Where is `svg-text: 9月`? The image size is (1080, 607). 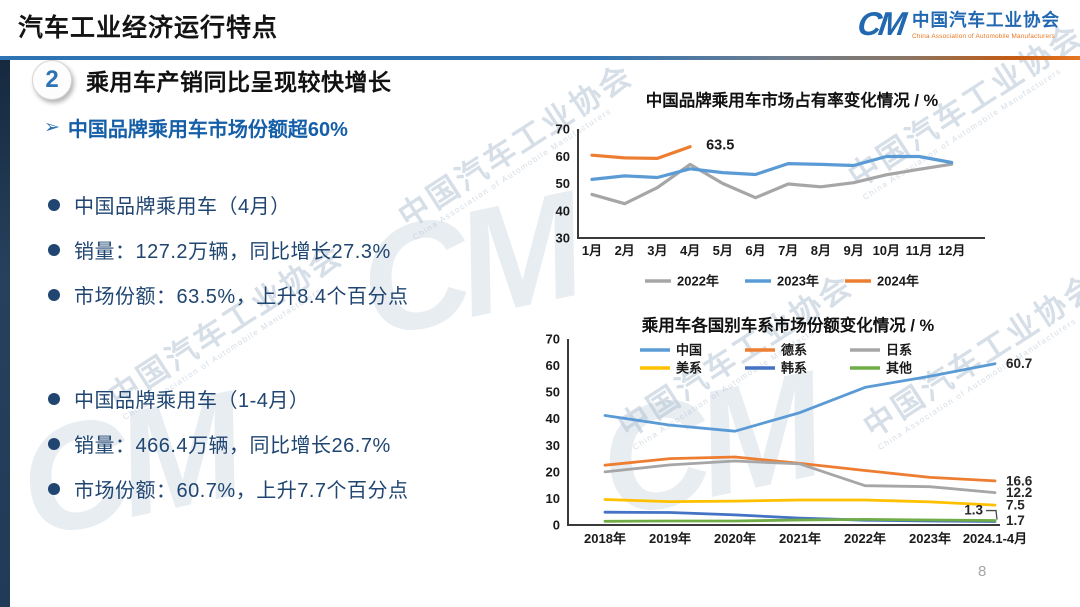
svg-text: 9月 is located at coordinates (853, 250).